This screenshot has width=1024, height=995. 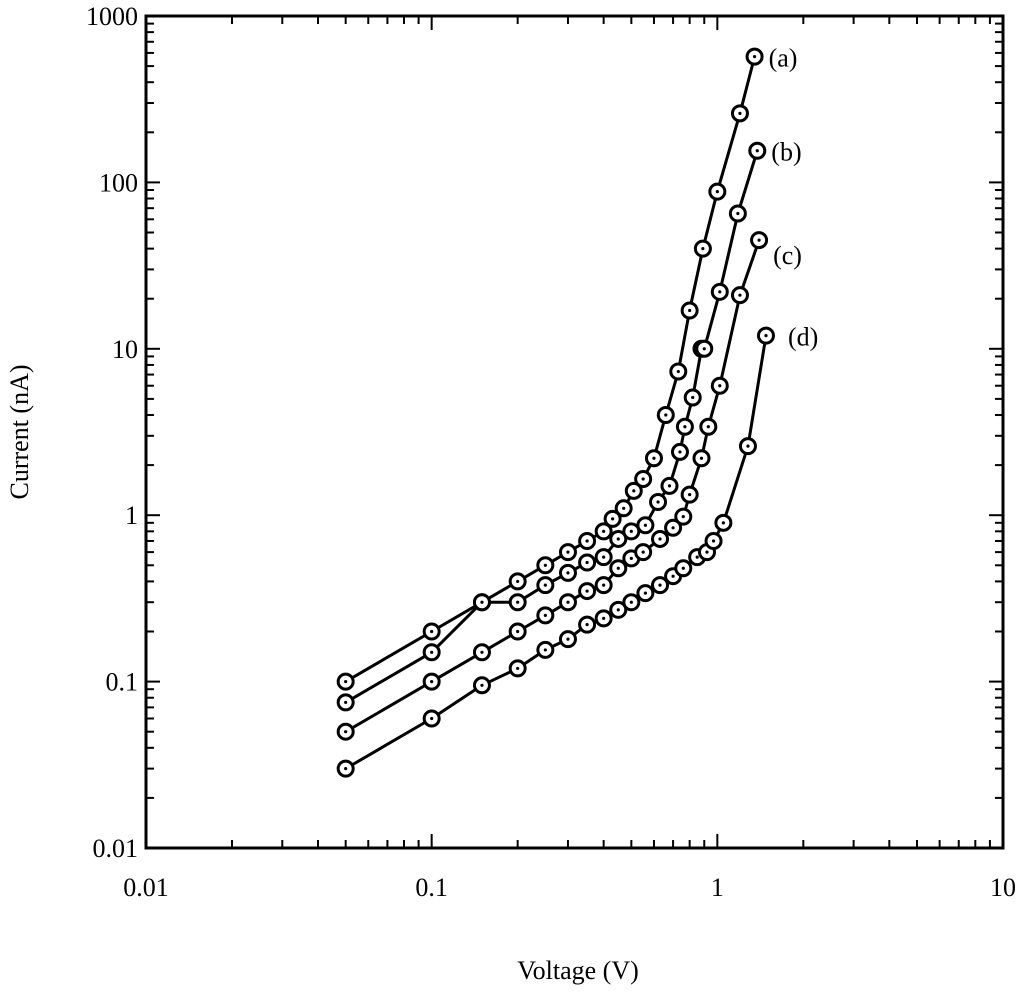 What do you see at coordinates (578, 970) in the screenshot?
I see `x-axis-label: Voltage (V)` at bounding box center [578, 970].